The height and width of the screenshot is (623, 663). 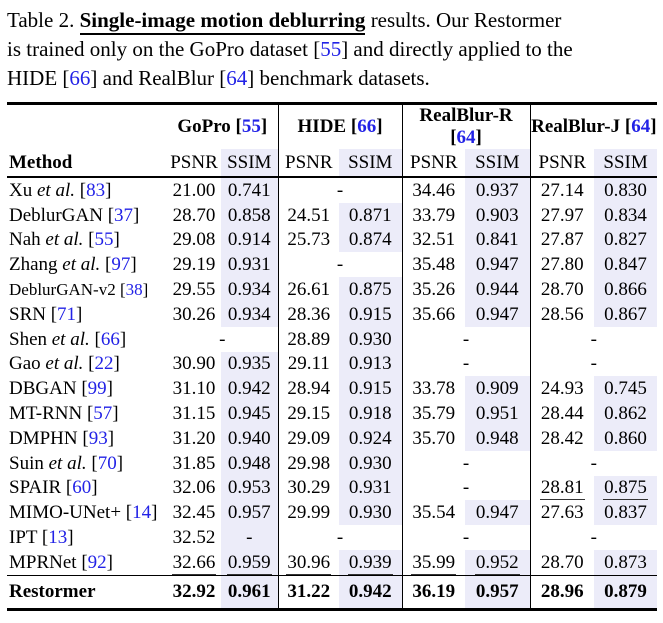 What do you see at coordinates (194, 389) in the screenshot?
I see `psnr-value-text: 31.10` at bounding box center [194, 389].